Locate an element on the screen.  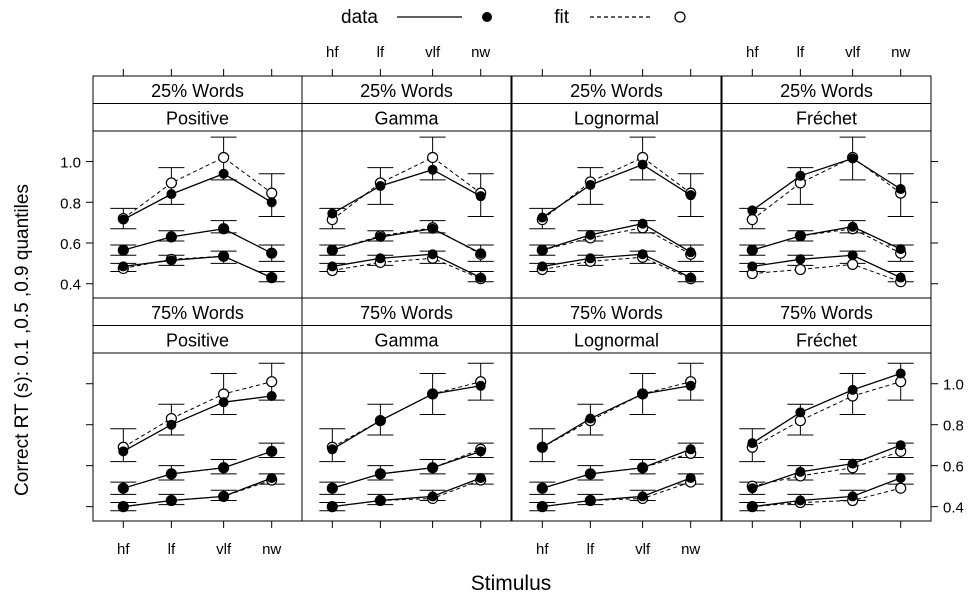
strip-top-label: 75% Words is located at coordinates (406, 313).